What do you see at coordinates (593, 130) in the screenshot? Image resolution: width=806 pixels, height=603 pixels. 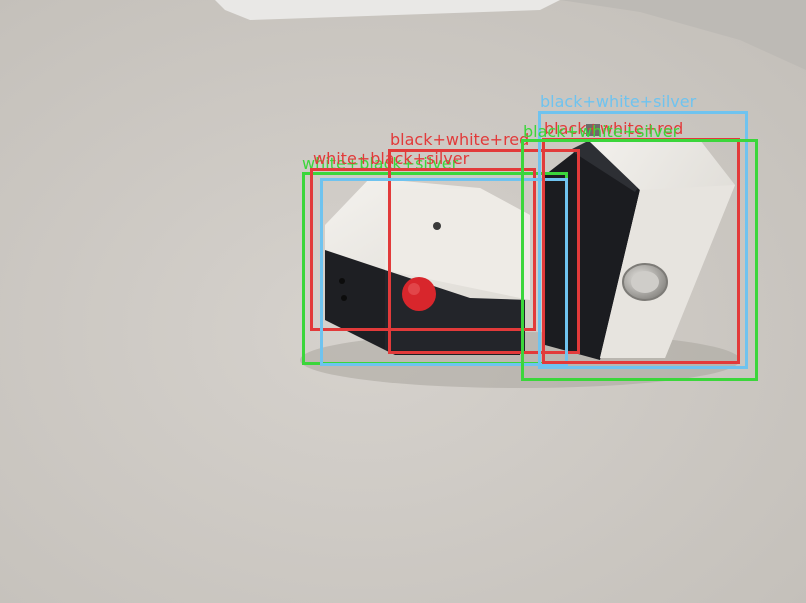 I see `top-knob` at bounding box center [593, 130].